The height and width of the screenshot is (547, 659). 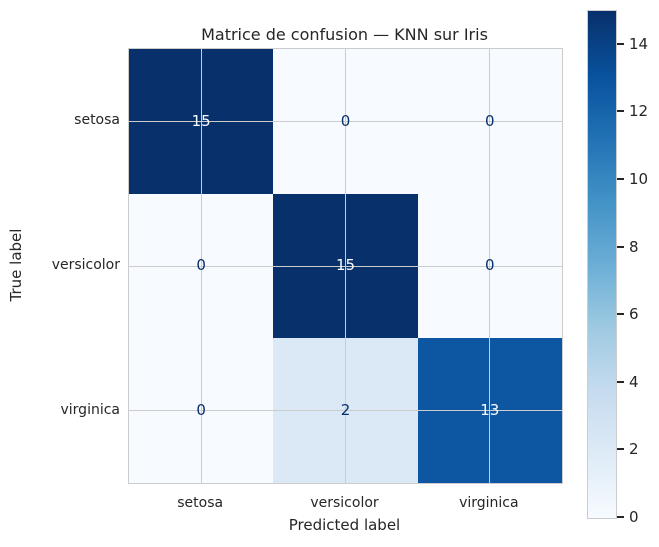 I want to click on x-axis-label: Predicted label, so click(x=344, y=525).